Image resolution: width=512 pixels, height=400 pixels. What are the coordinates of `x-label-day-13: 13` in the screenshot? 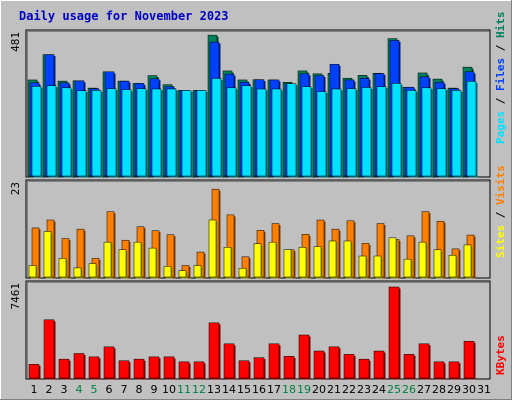 It's located at (214, 389).